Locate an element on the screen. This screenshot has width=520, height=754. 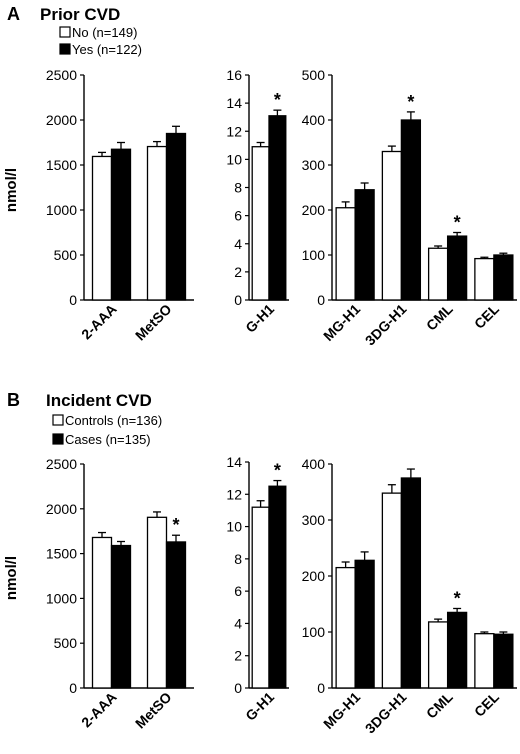
panel-b-legend-label-cases: Cases (n=135) is located at coordinates (108, 439).